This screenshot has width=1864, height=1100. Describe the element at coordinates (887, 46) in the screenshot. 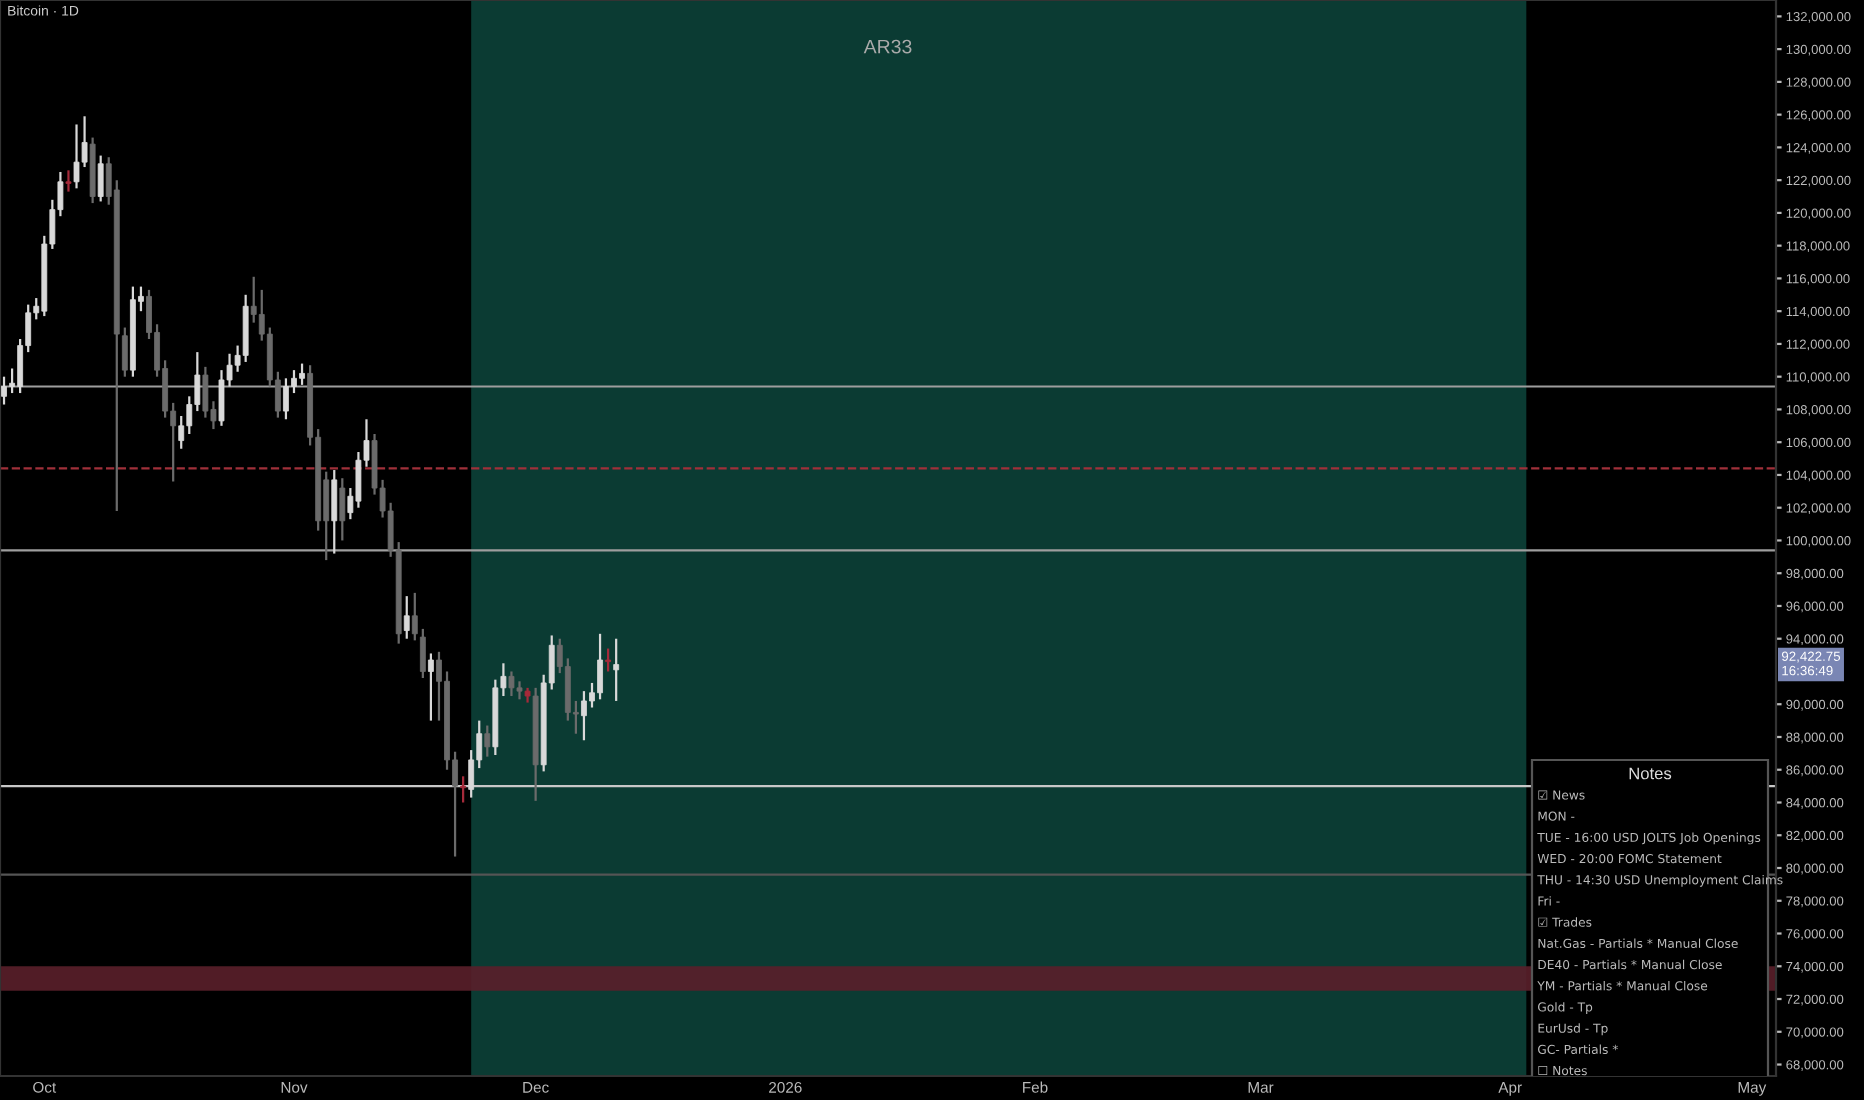

I see `text: AR33` at that location.